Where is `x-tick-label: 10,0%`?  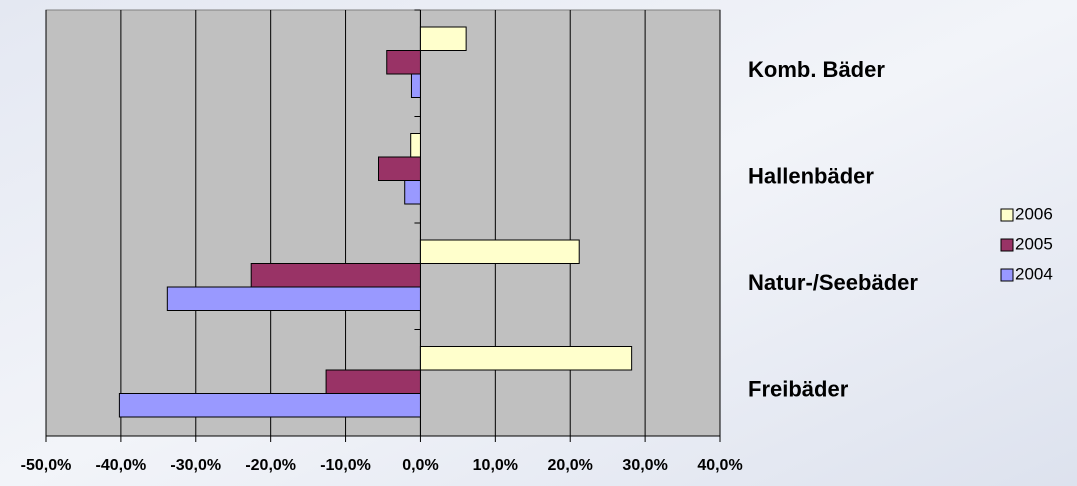 x-tick-label: 10,0% is located at coordinates (495, 465).